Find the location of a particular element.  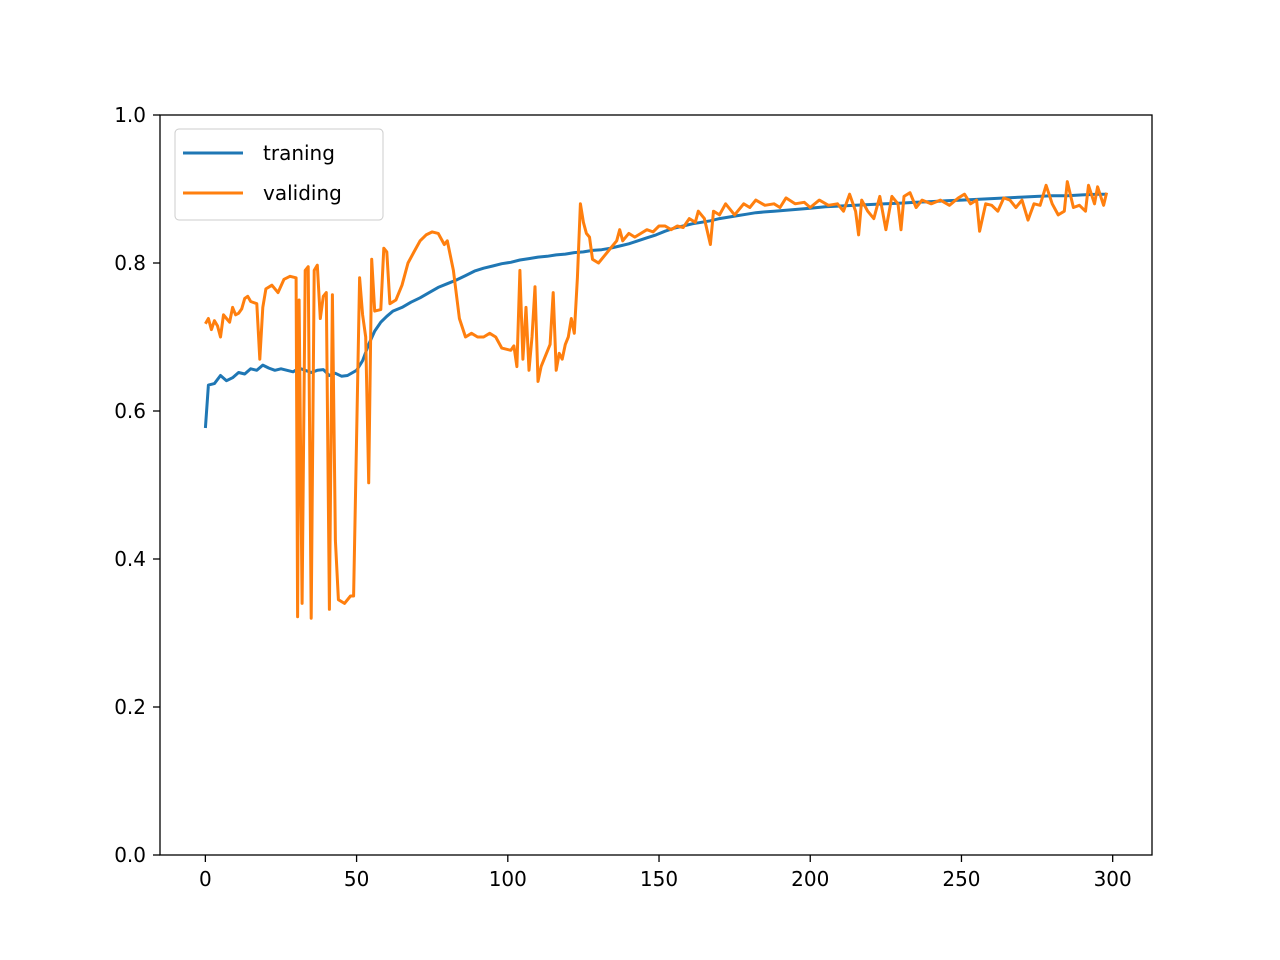

legend: traning validing is located at coordinates (279, 174).